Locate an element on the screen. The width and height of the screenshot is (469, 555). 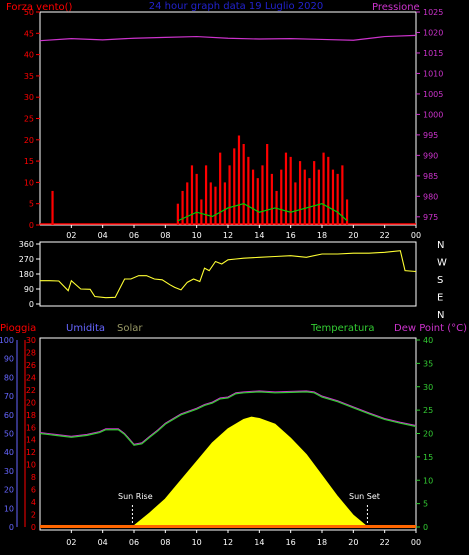
temperature-tick-label: 10 is located at coordinates (428, 480).